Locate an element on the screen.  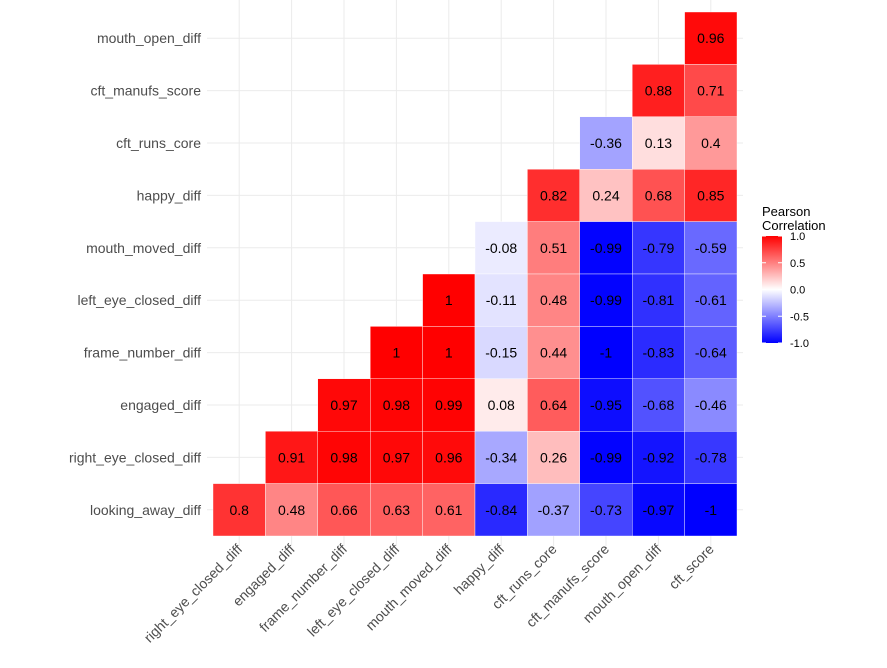
heatmap-cell-label: 0.51 is located at coordinates (553, 248).